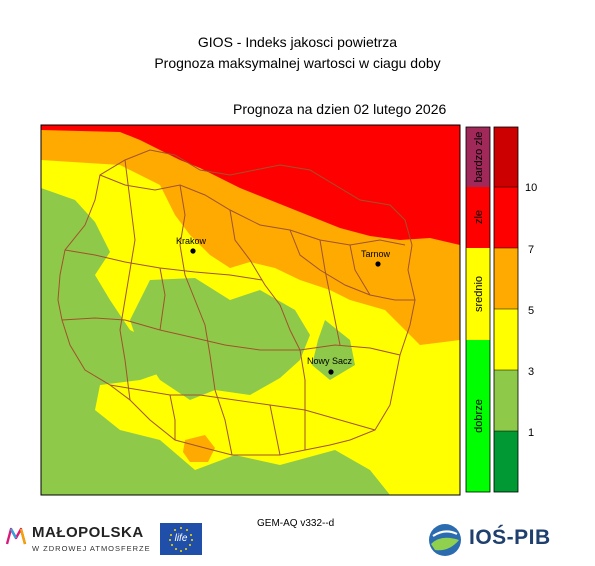  I want to click on legend-label-dobrze: dobrze, so click(479, 416).